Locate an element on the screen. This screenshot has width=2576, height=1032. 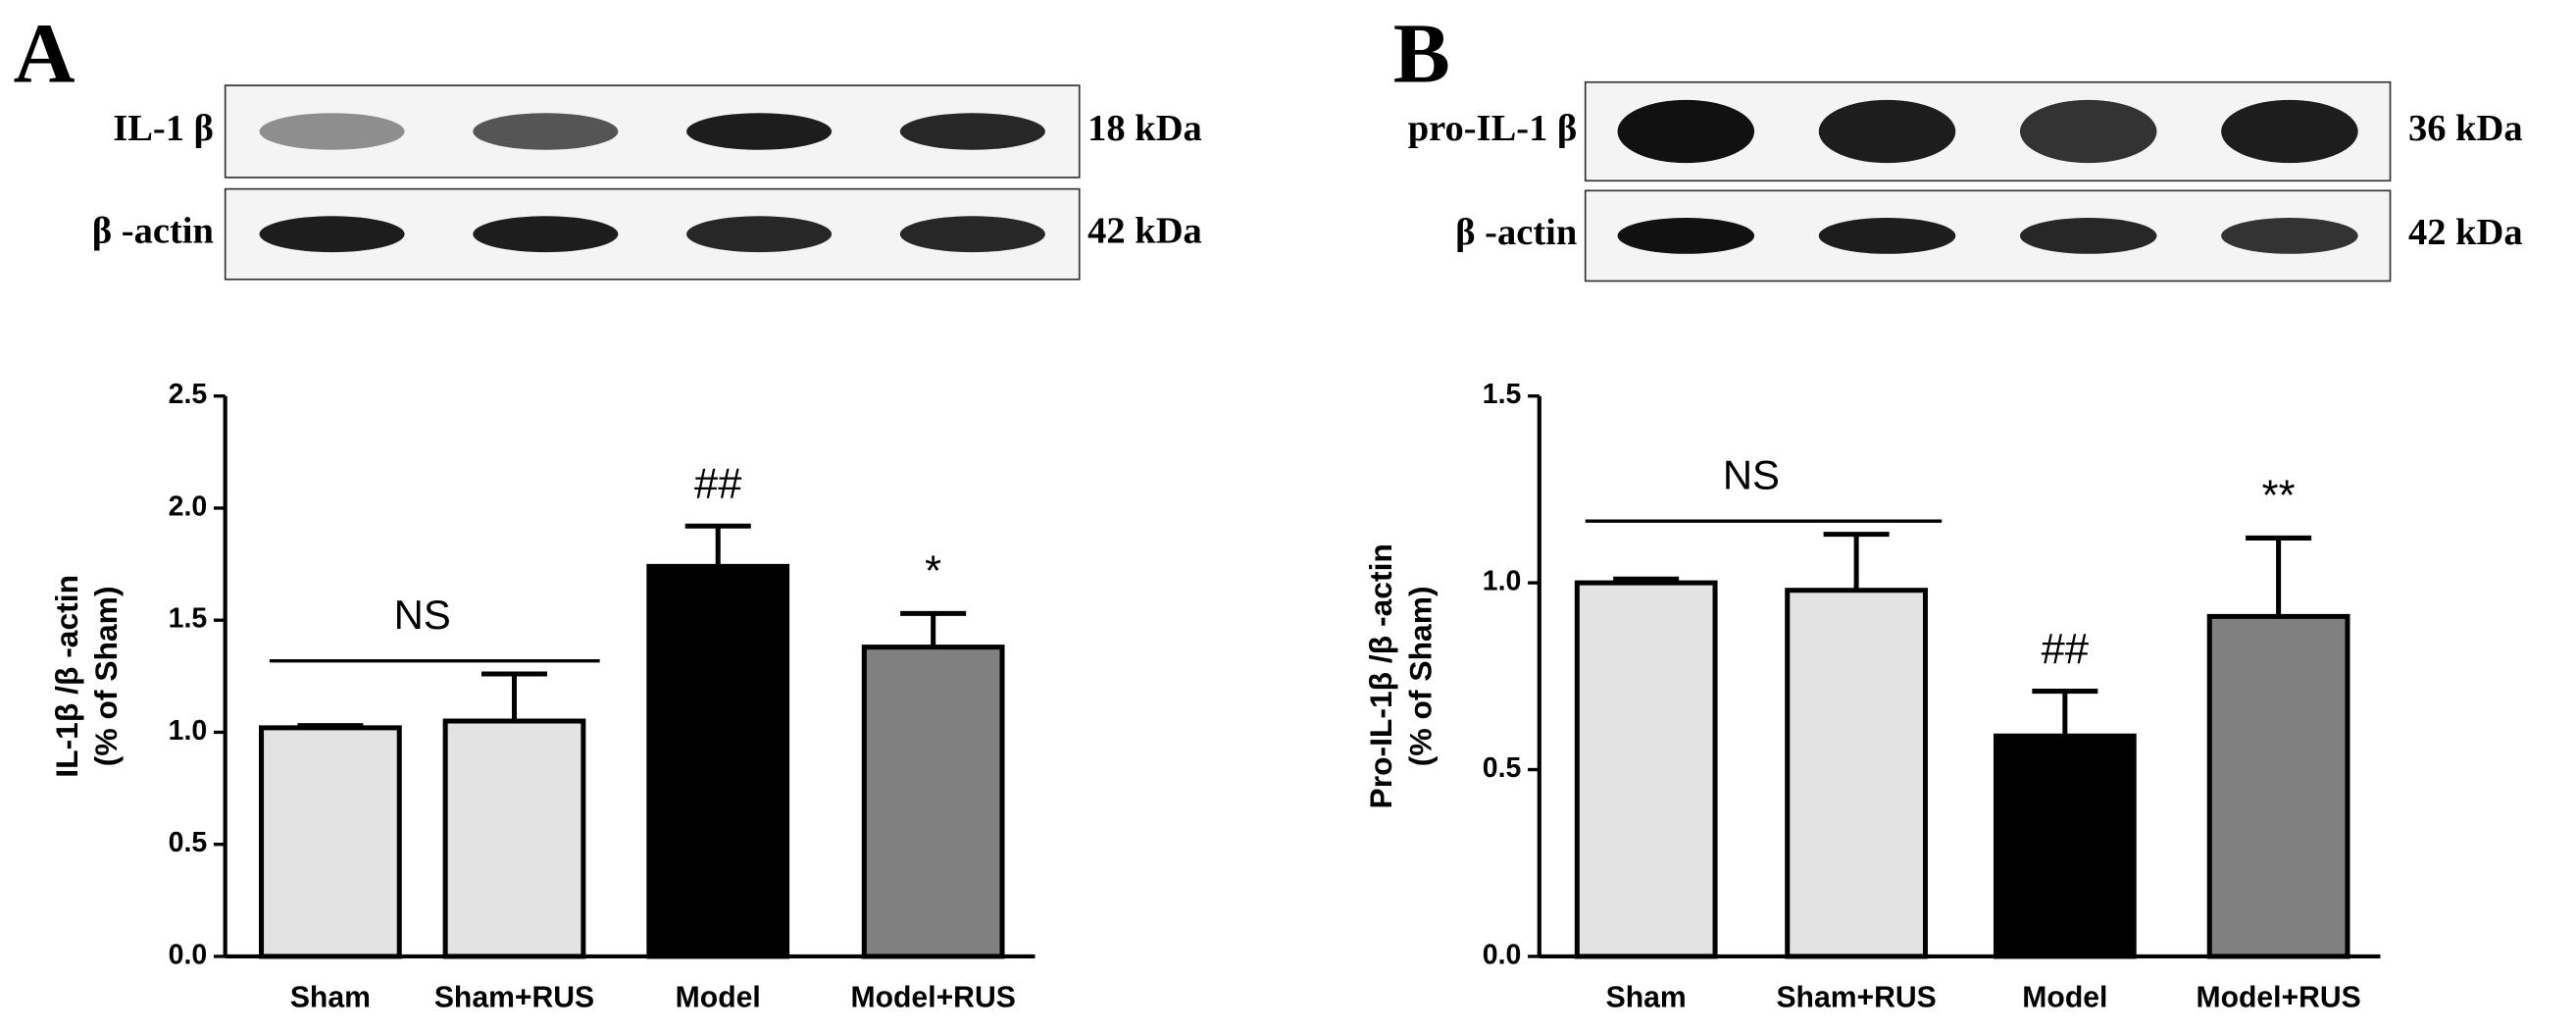
y-axis-label: IL-1β /β -actin is located at coordinates (66, 676).